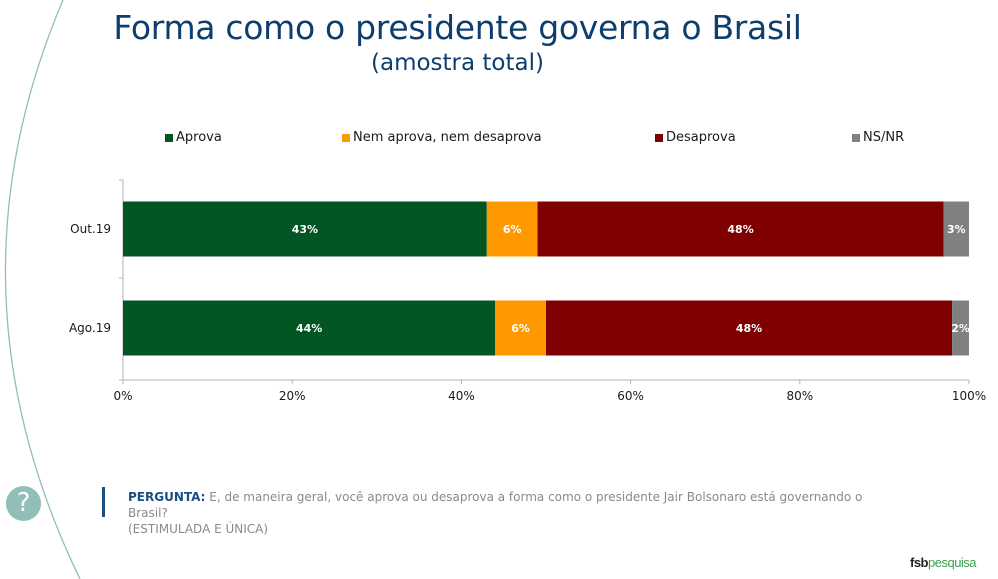 The width and height of the screenshot is (998, 579). Describe the element at coordinates (122, 396) in the screenshot. I see `x-tick-label: 0%` at that location.